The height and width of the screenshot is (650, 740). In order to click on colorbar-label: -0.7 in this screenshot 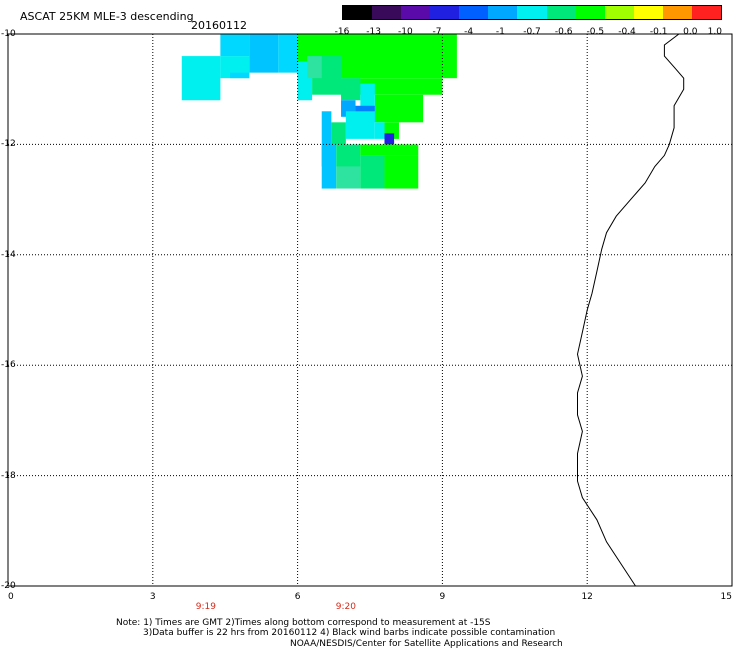, I will do `click(532, 32)`.